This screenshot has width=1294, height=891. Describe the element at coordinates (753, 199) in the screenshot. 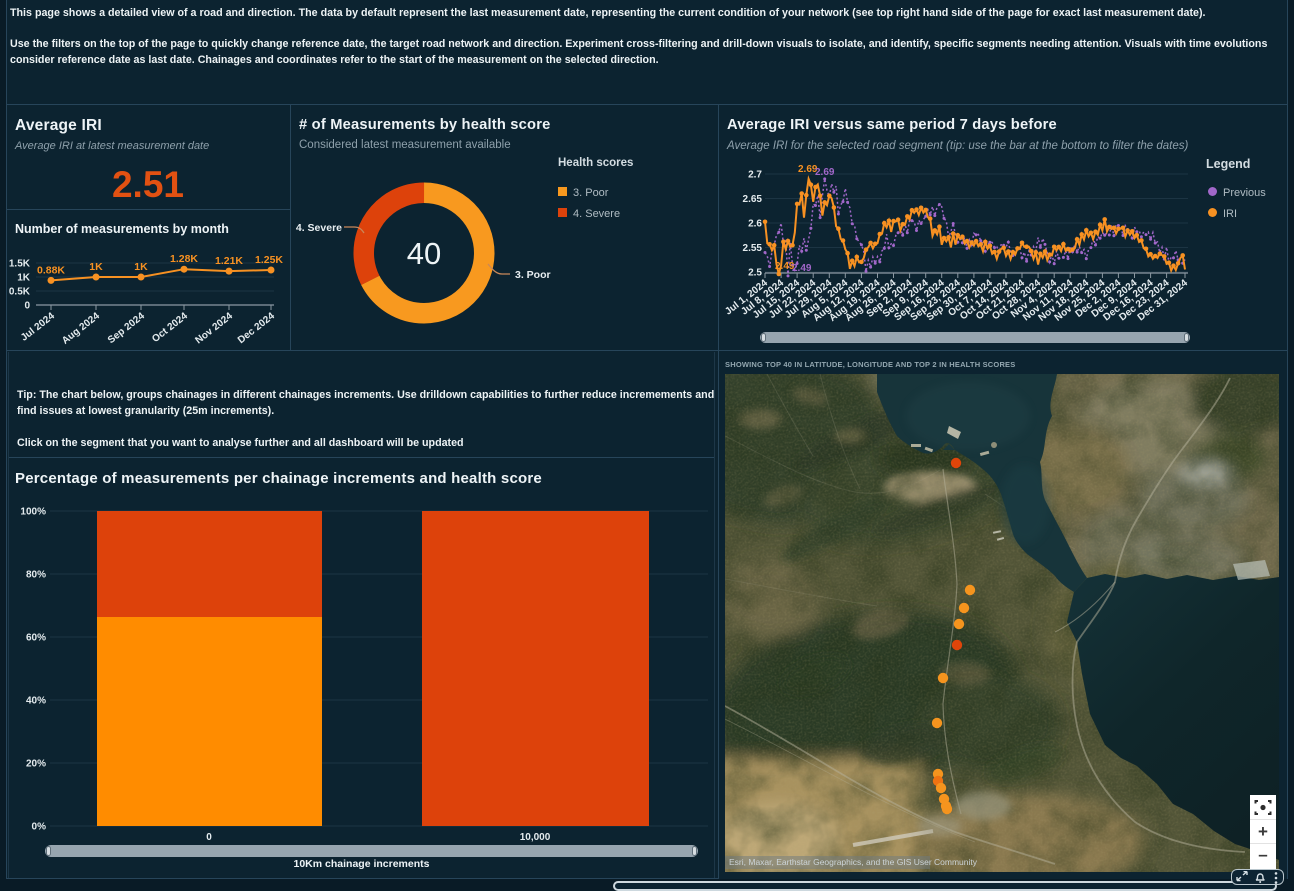

I see `svg-text: 2.65` at that location.